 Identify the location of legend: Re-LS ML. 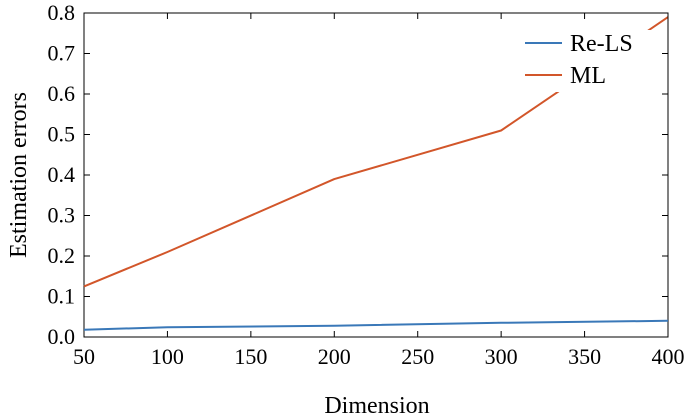
(586, 61).